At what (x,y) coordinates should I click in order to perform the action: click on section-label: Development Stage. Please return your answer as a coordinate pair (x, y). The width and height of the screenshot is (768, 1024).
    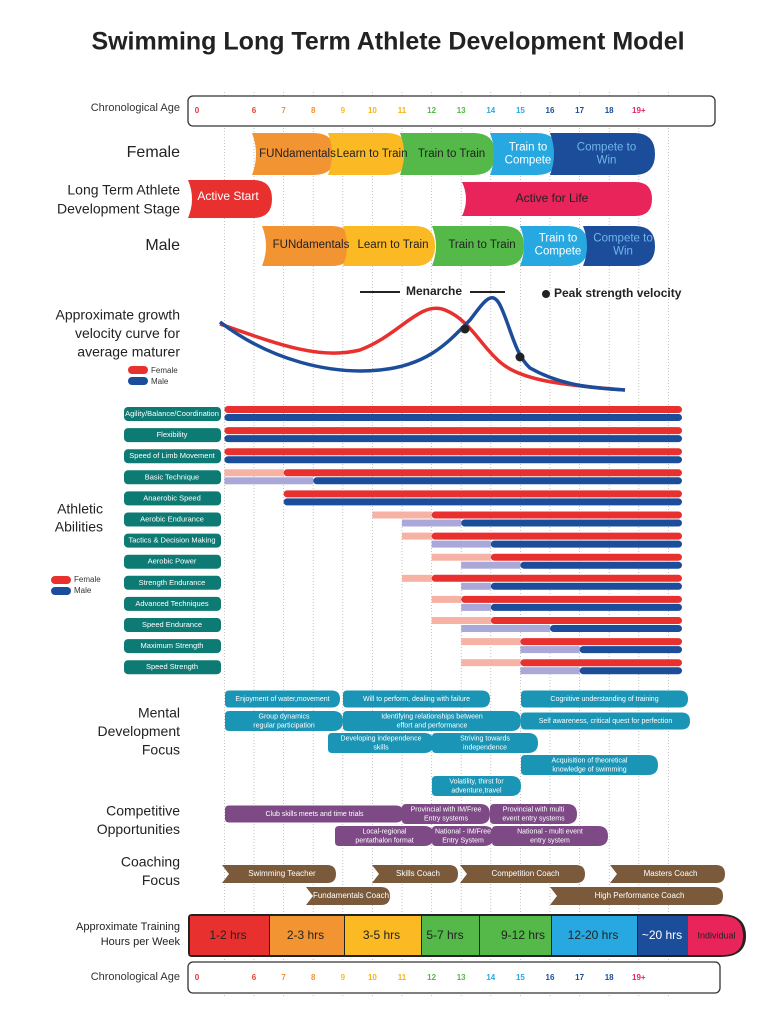
    Looking at the image, I should click on (118, 209).